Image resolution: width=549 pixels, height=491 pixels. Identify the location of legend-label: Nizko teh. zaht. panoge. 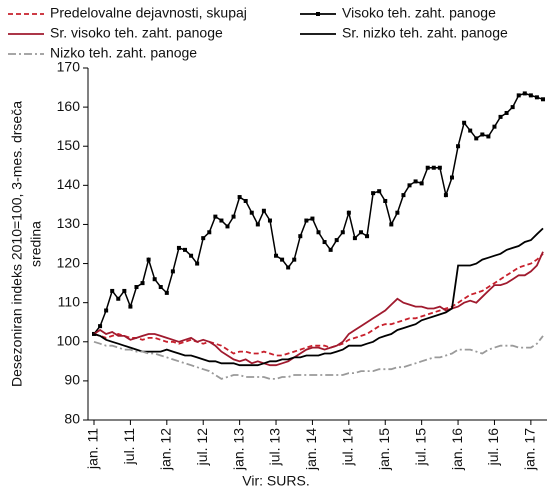
(123, 53).